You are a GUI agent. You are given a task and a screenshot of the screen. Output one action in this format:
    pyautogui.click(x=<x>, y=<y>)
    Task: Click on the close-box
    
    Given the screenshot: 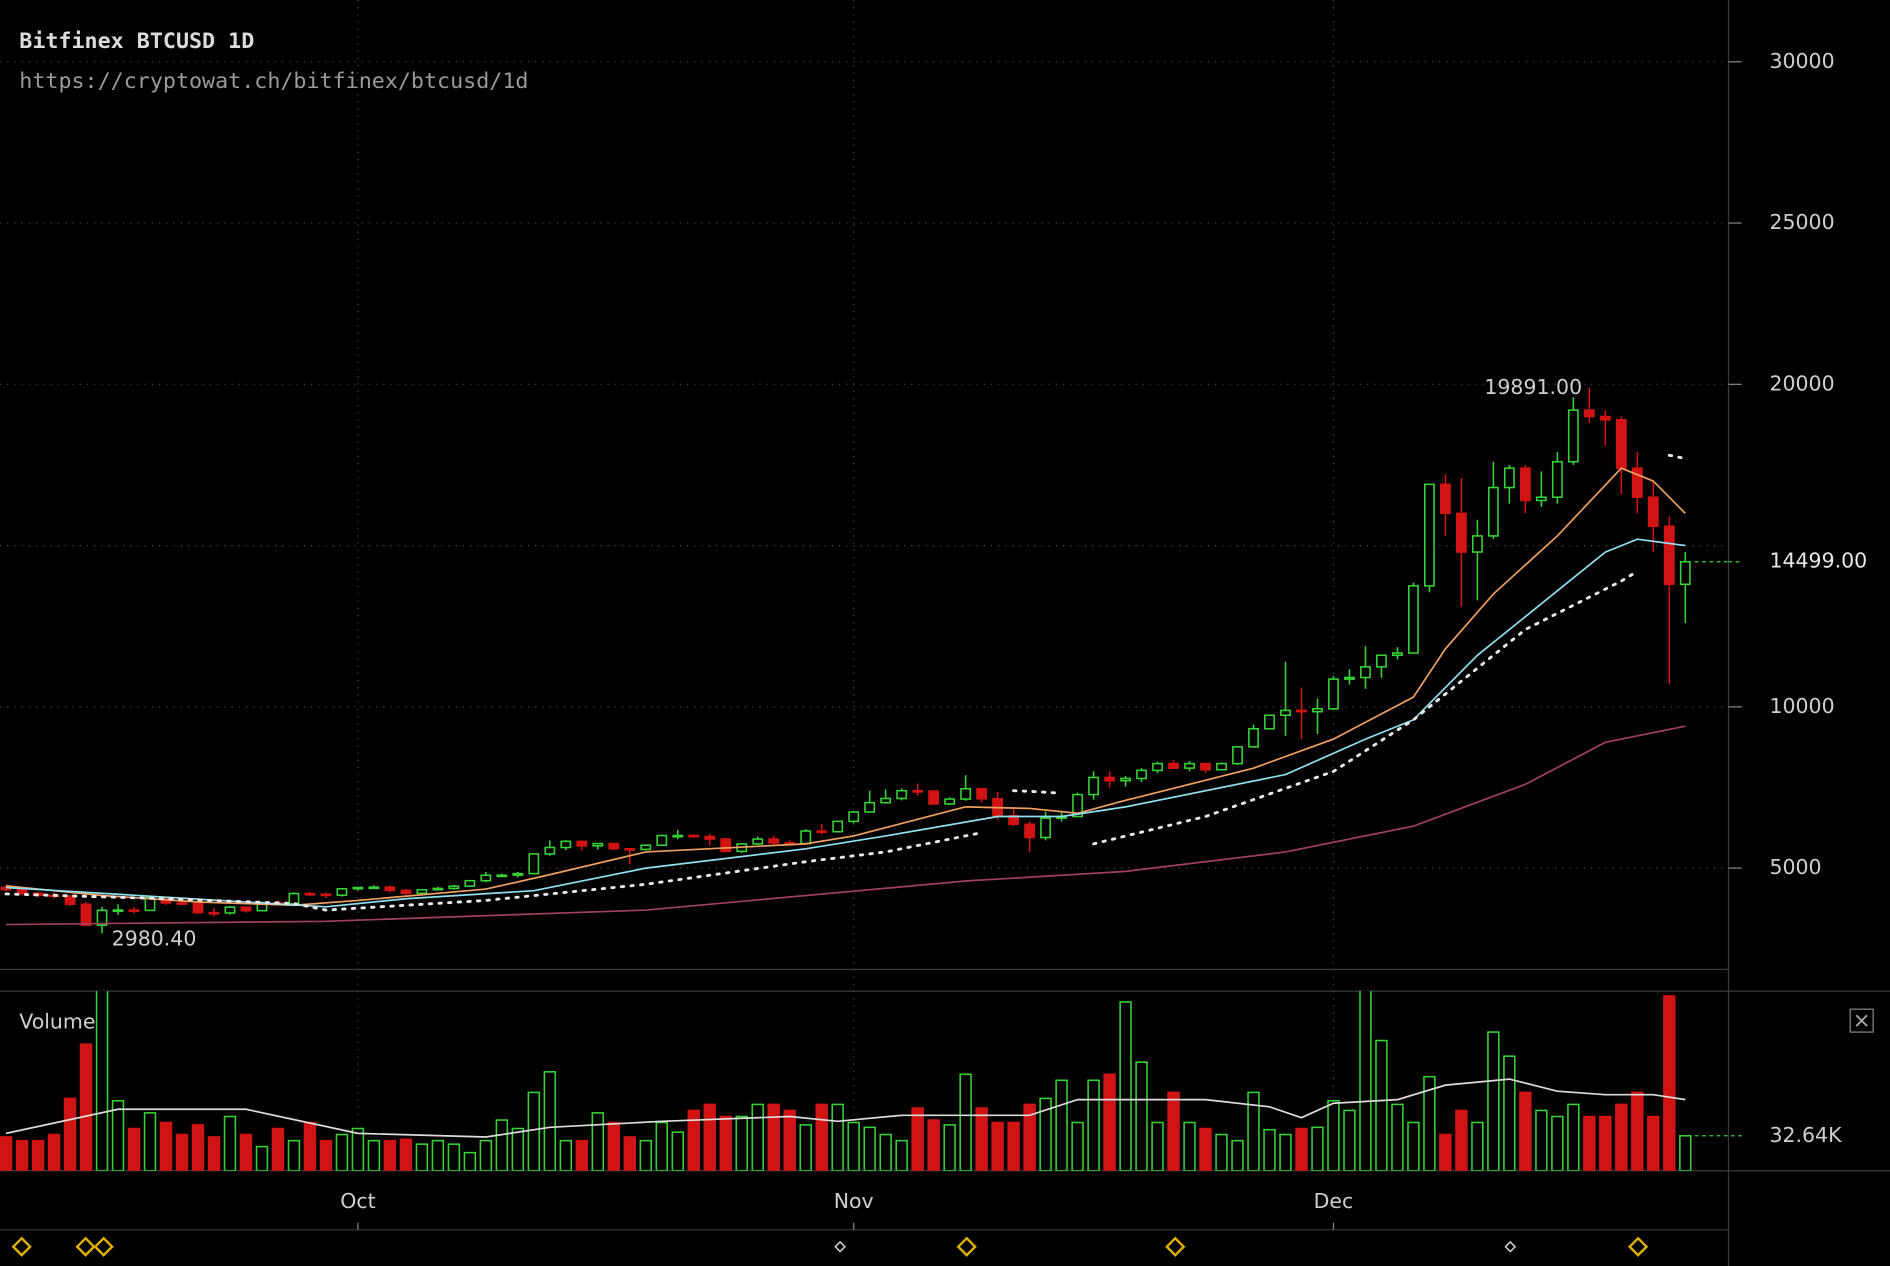 What is the action you would take?
    pyautogui.click(x=1861, y=1020)
    